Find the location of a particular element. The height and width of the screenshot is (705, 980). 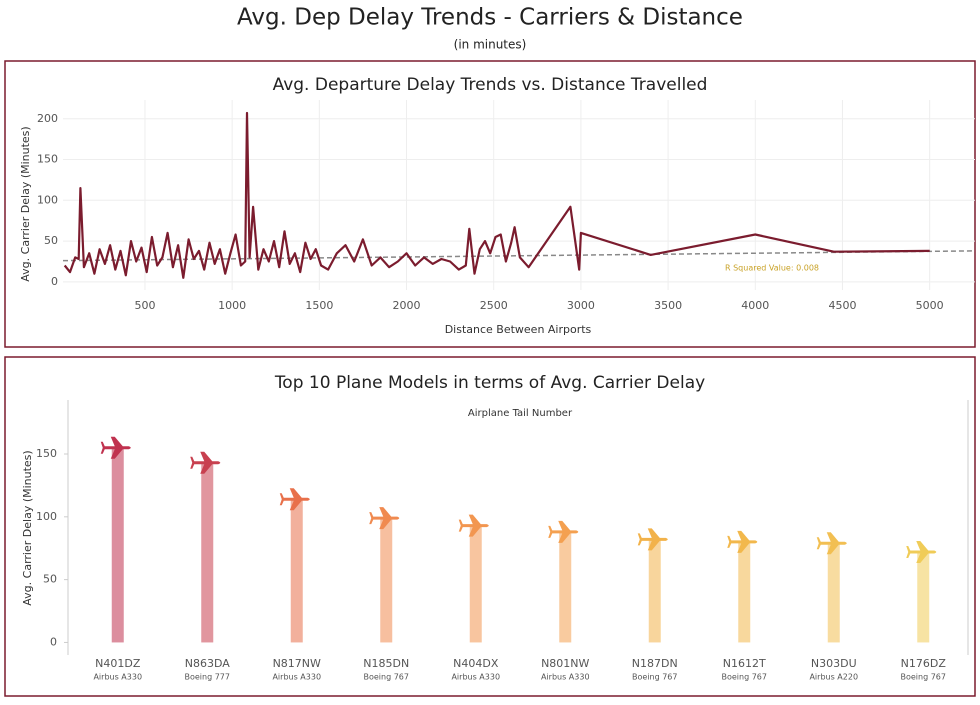

x-tick-label: 1000 is located at coordinates (232, 305).